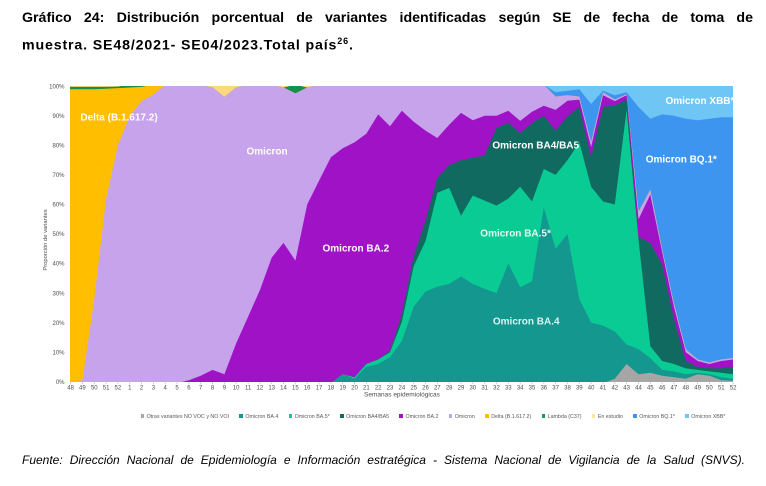  I want to click on svg-text: 27, so click(437, 389).